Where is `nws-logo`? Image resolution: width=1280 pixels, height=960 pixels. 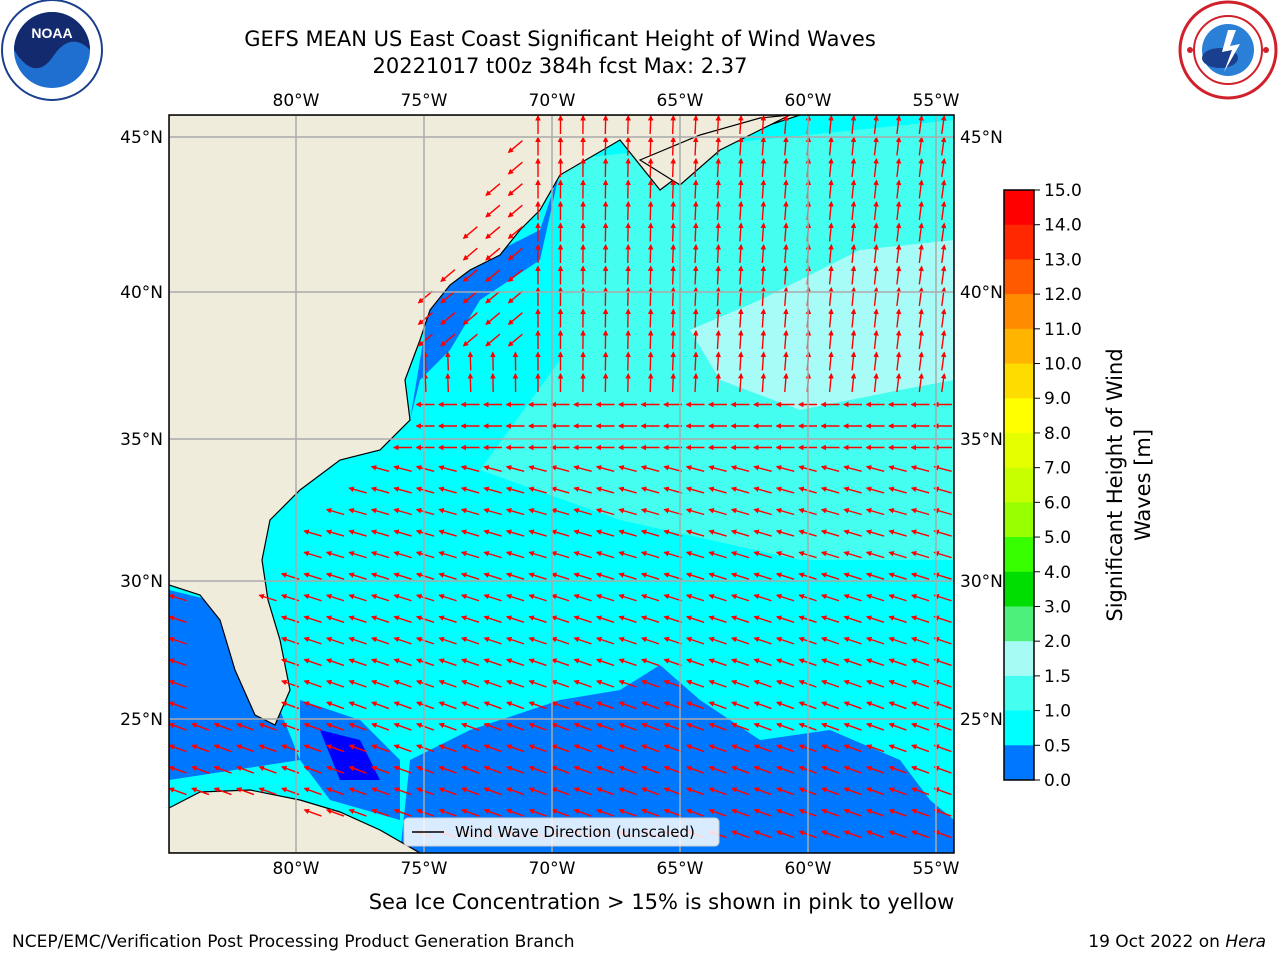
nws-logo is located at coordinates (1228, 50).